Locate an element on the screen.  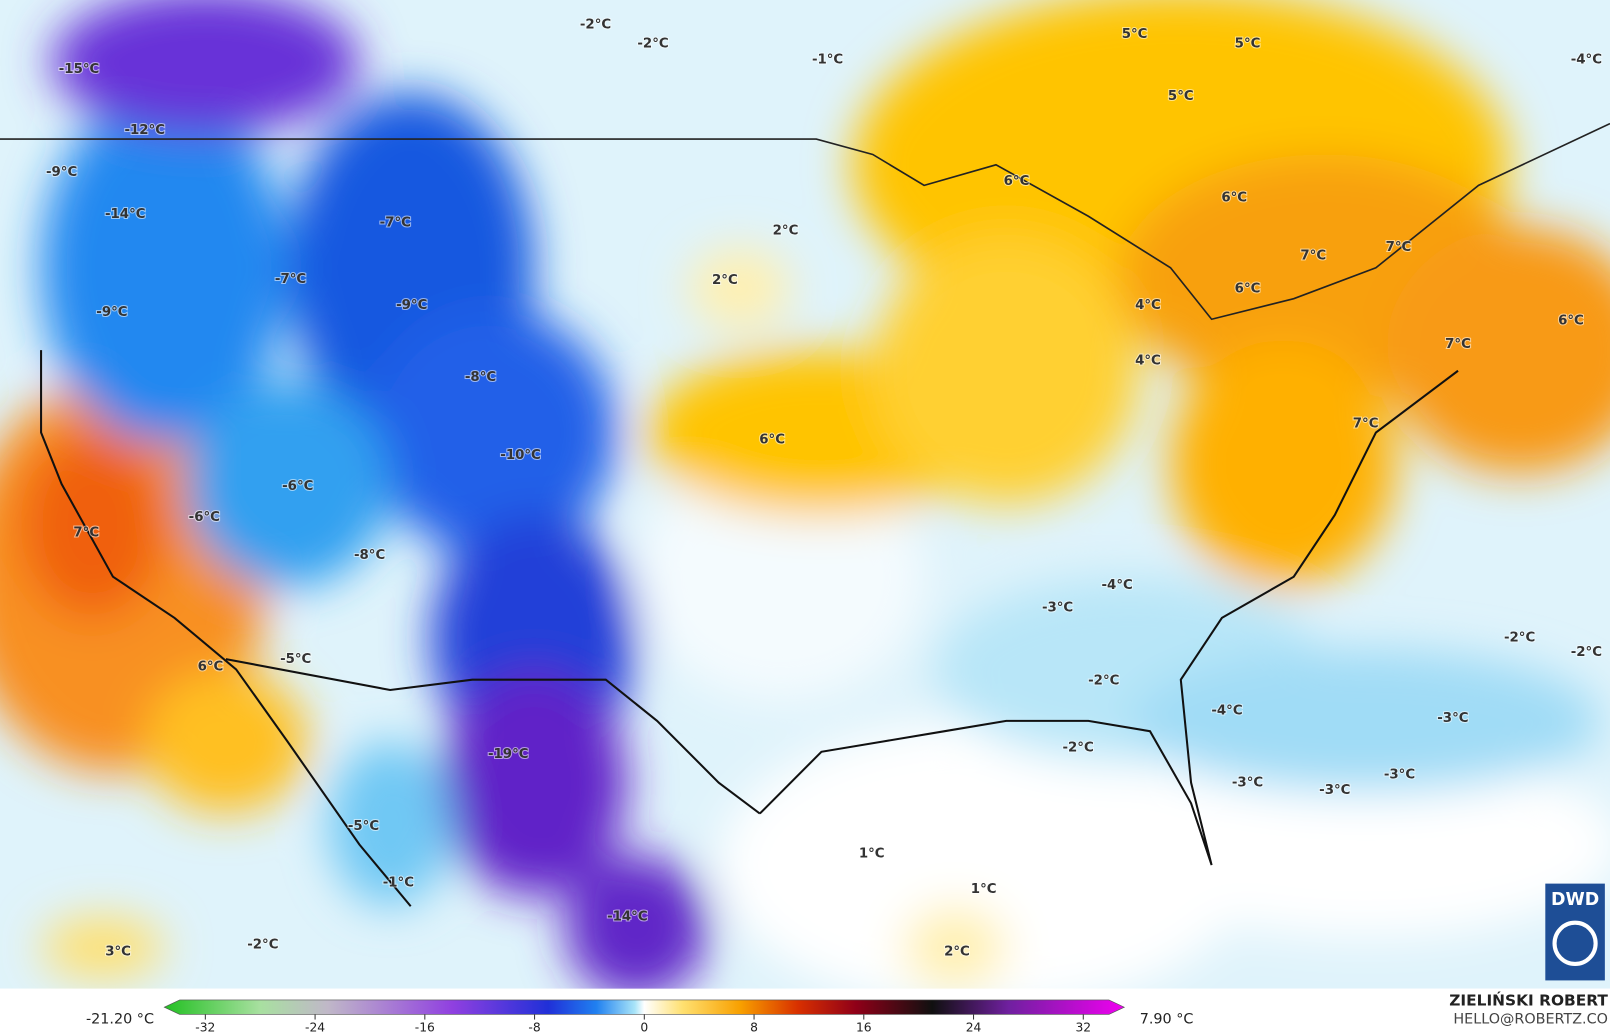
colorbar-tick-label: 0 is located at coordinates (644, 1027).